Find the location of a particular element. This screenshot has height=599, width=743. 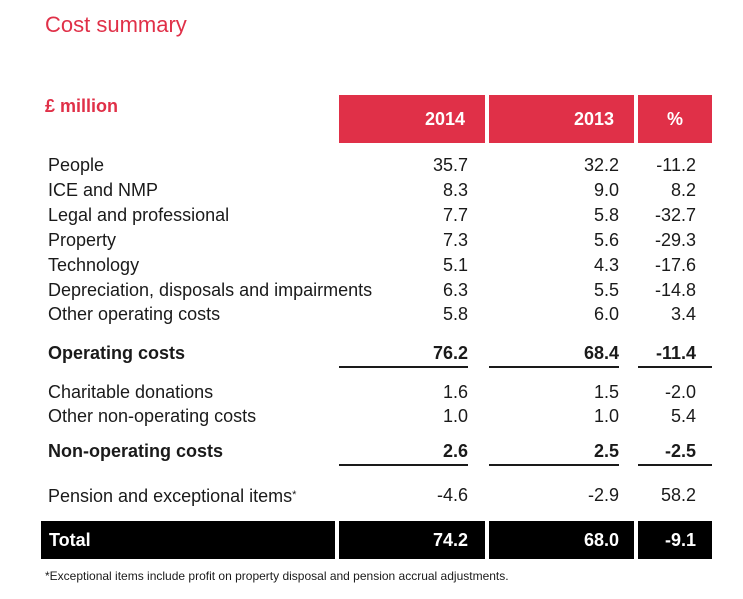

row-label: Other non-operating costs is located at coordinates (152, 416).